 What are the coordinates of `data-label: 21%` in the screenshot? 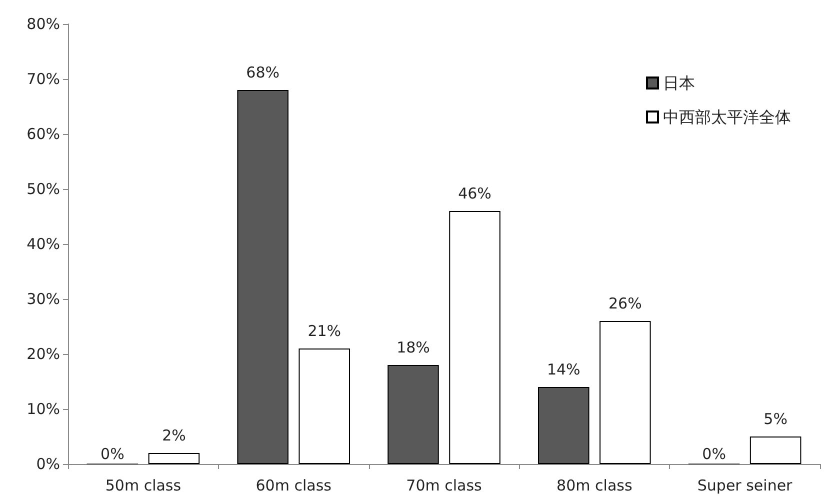 It's located at (325, 331).